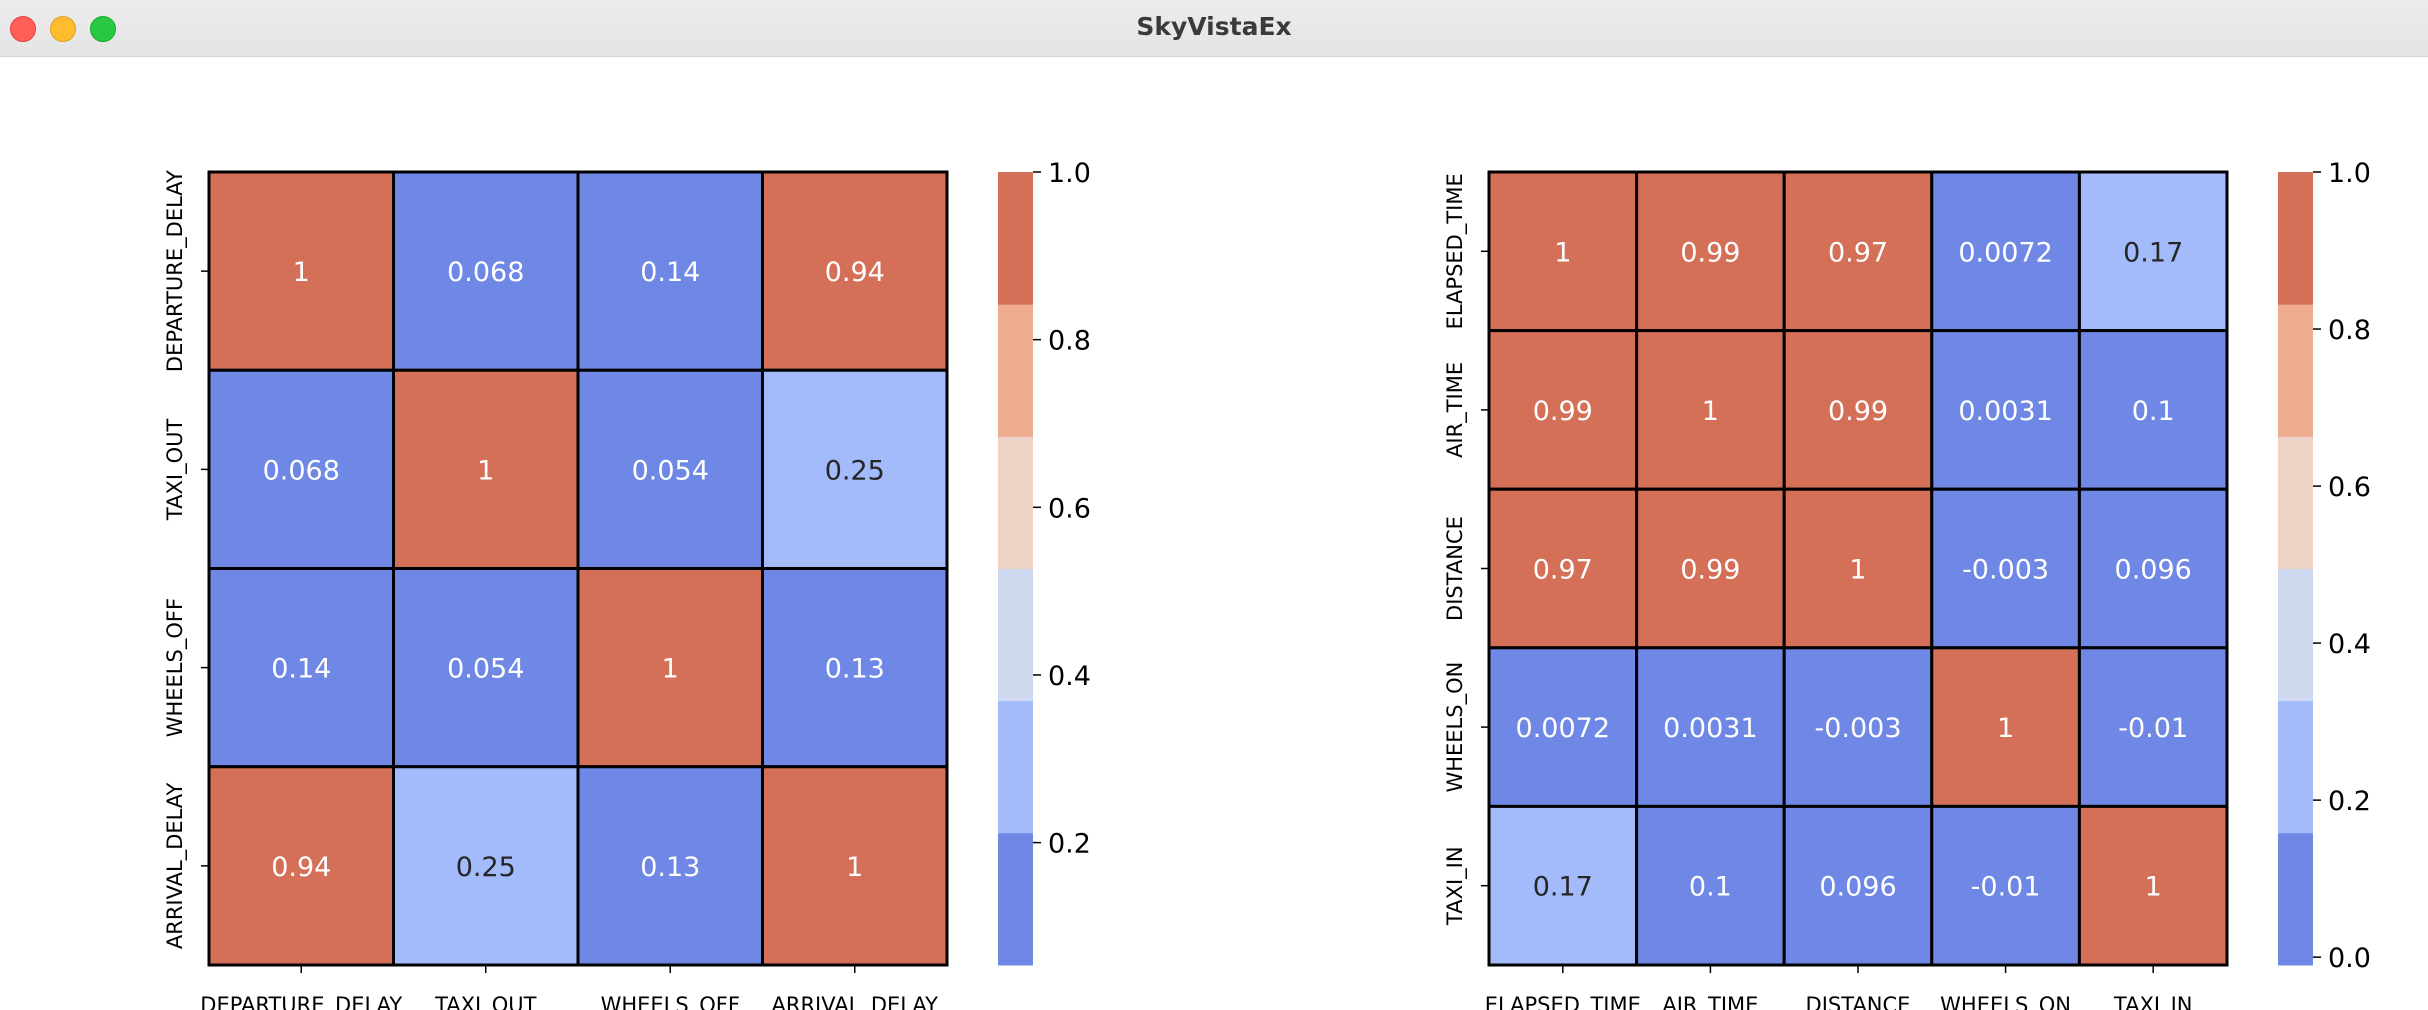  Describe the element at coordinates (1455, 251) in the screenshot. I see `y-tick-label: ELAPSED_TIME` at that location.